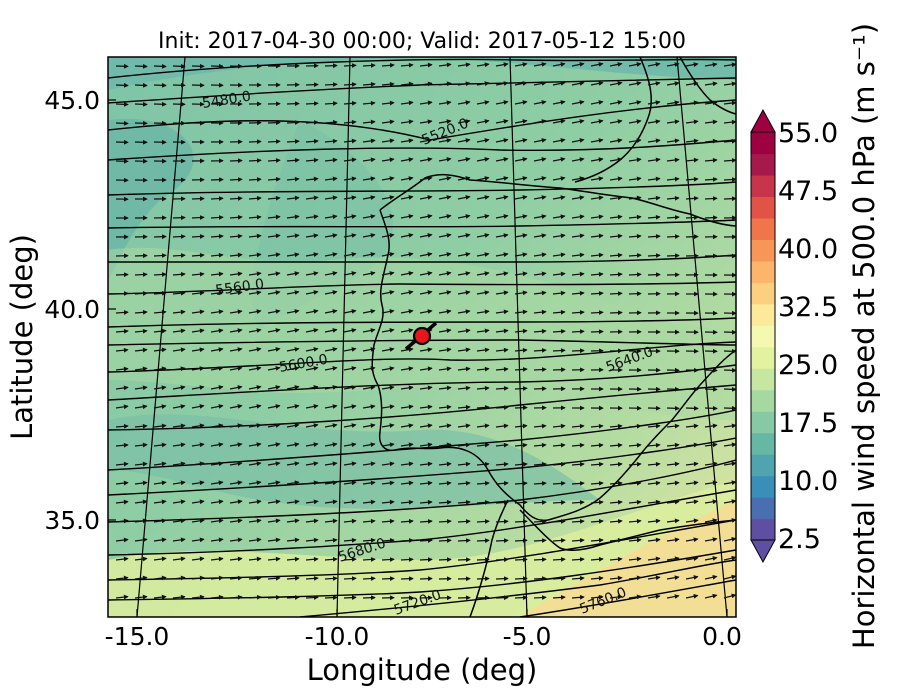 The height and width of the screenshot is (700, 900). I want to click on location-marker, so click(421, 336).